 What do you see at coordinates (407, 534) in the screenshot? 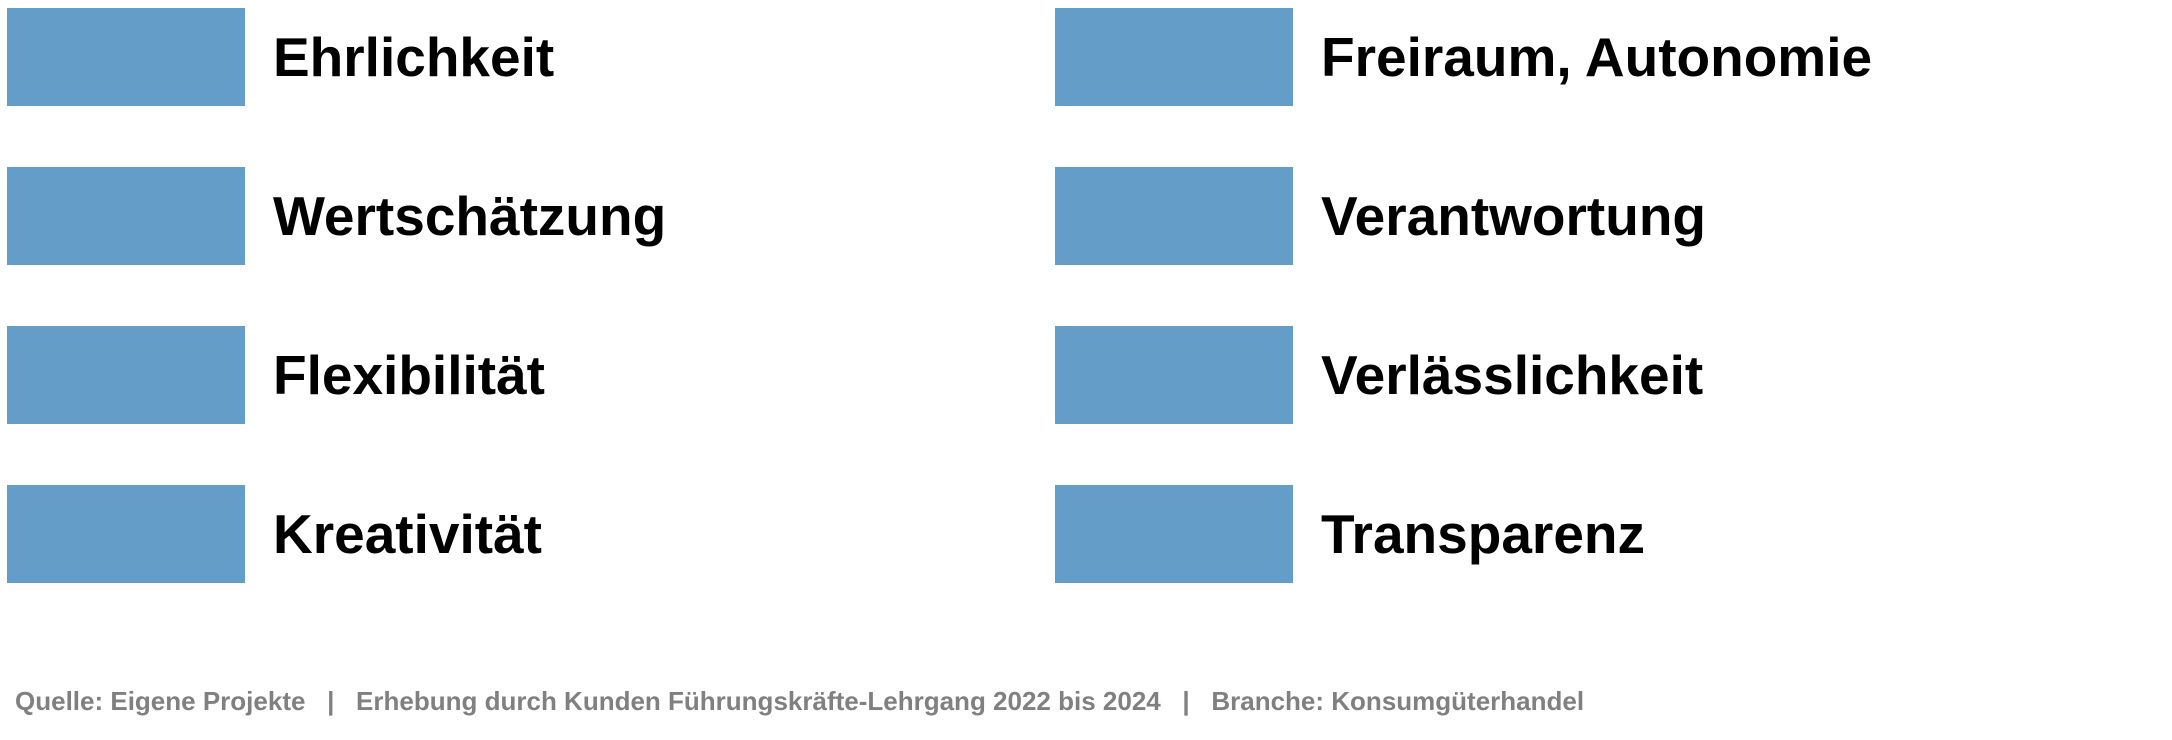
I see `legend-label: Kreativität` at bounding box center [407, 534].